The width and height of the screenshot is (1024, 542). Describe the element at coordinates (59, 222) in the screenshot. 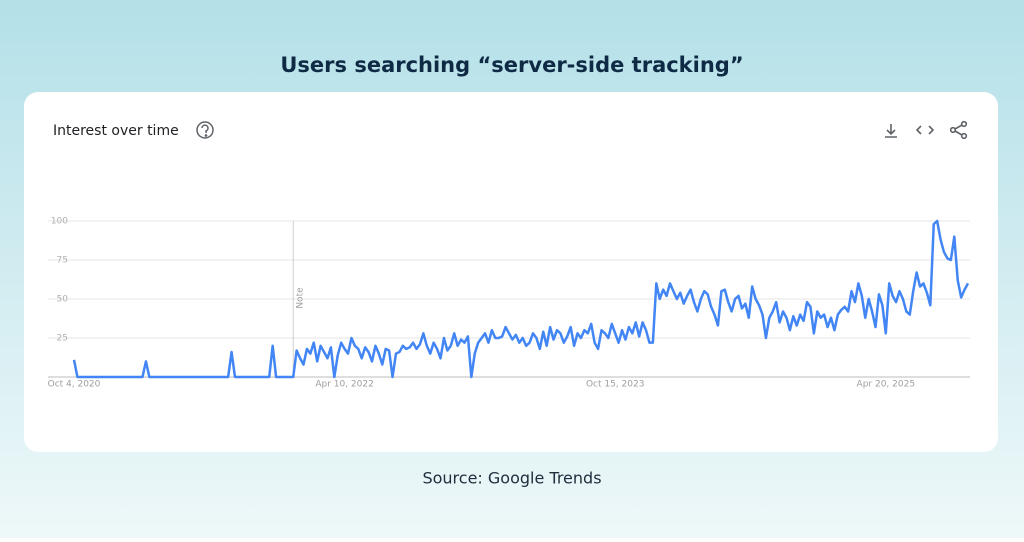

I see `y-tick-label: 100` at that location.